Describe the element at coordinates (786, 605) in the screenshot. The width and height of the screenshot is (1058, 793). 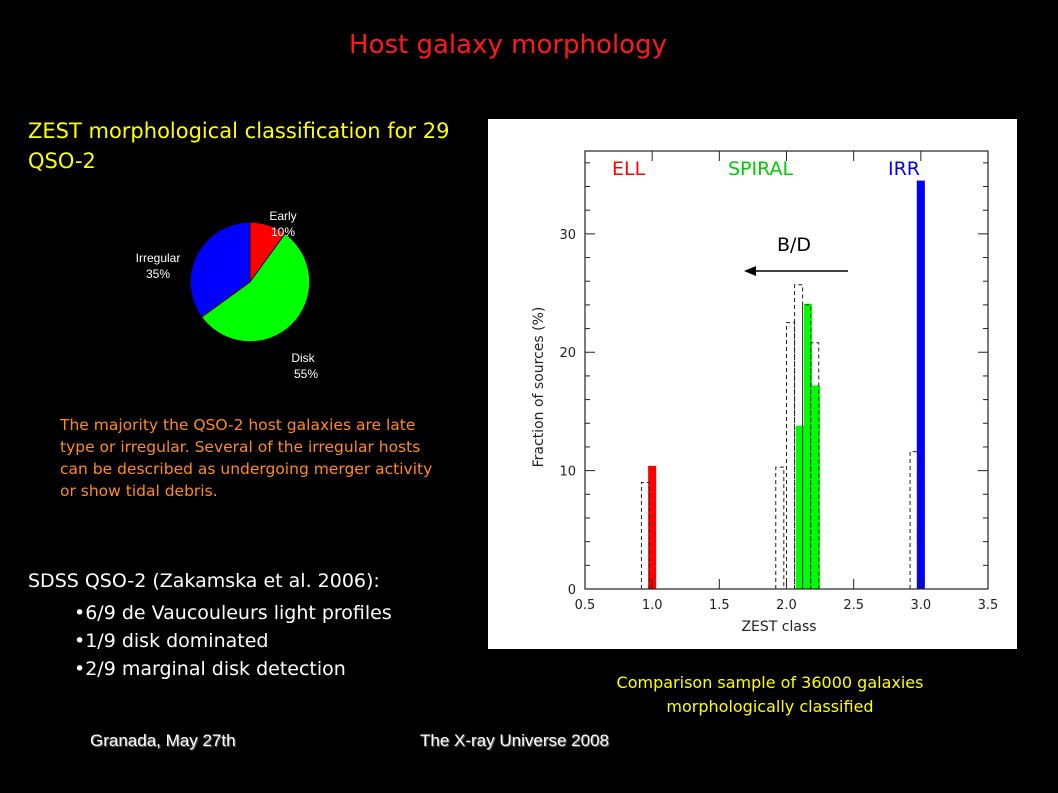
I see `x-tick-label: 2.0` at that location.